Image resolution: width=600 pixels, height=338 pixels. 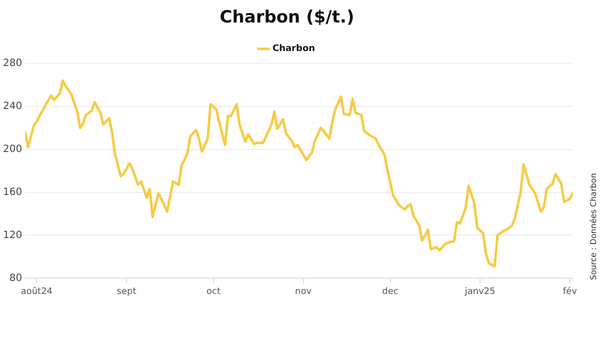 What do you see at coordinates (390, 291) in the screenshot?
I see `x-tick-label: dec` at bounding box center [390, 291].